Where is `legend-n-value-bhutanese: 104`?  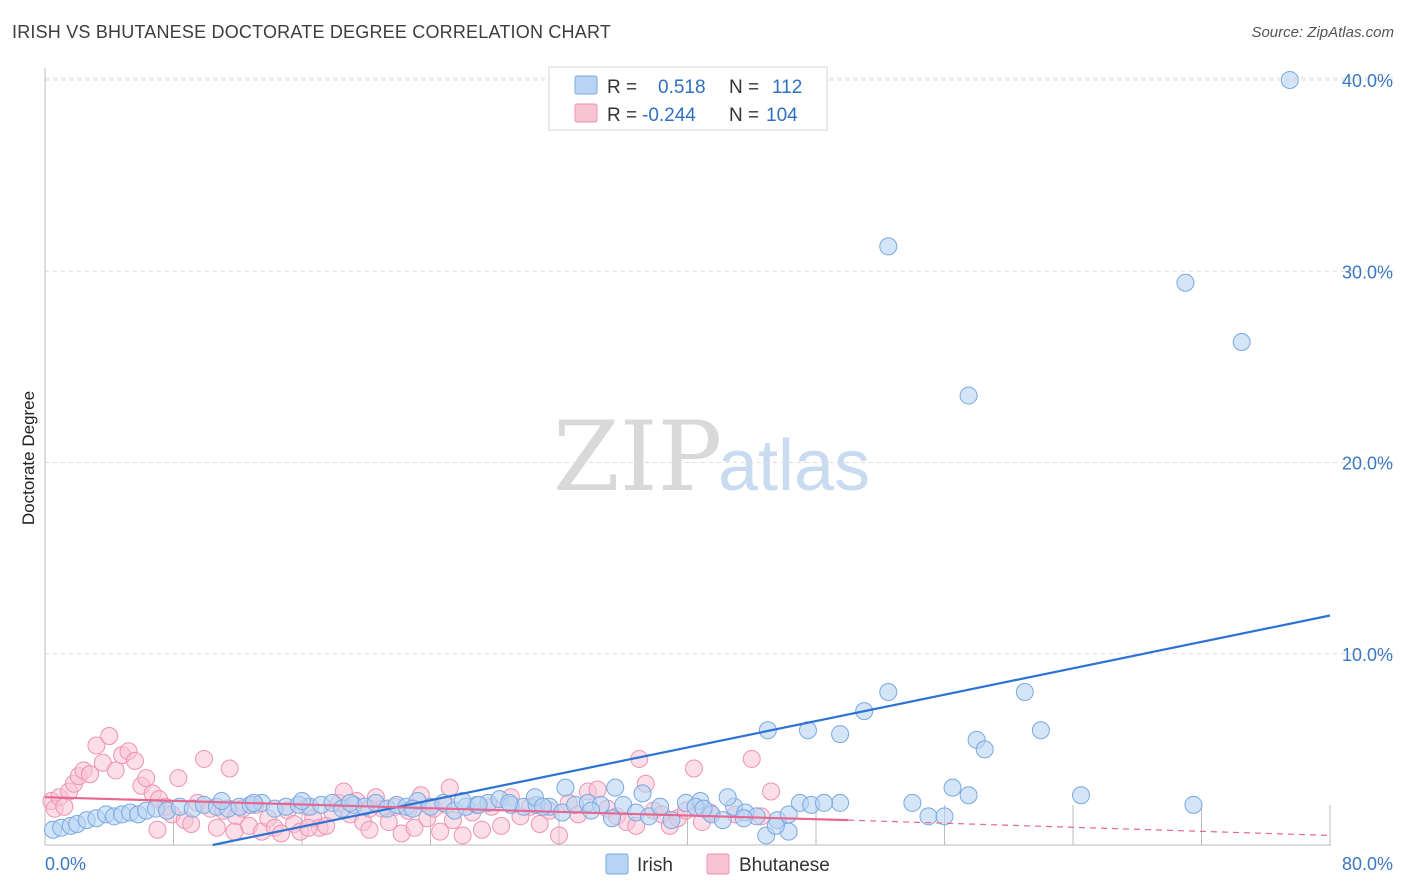 legend-n-value-bhutanese: 104 is located at coordinates (782, 115).